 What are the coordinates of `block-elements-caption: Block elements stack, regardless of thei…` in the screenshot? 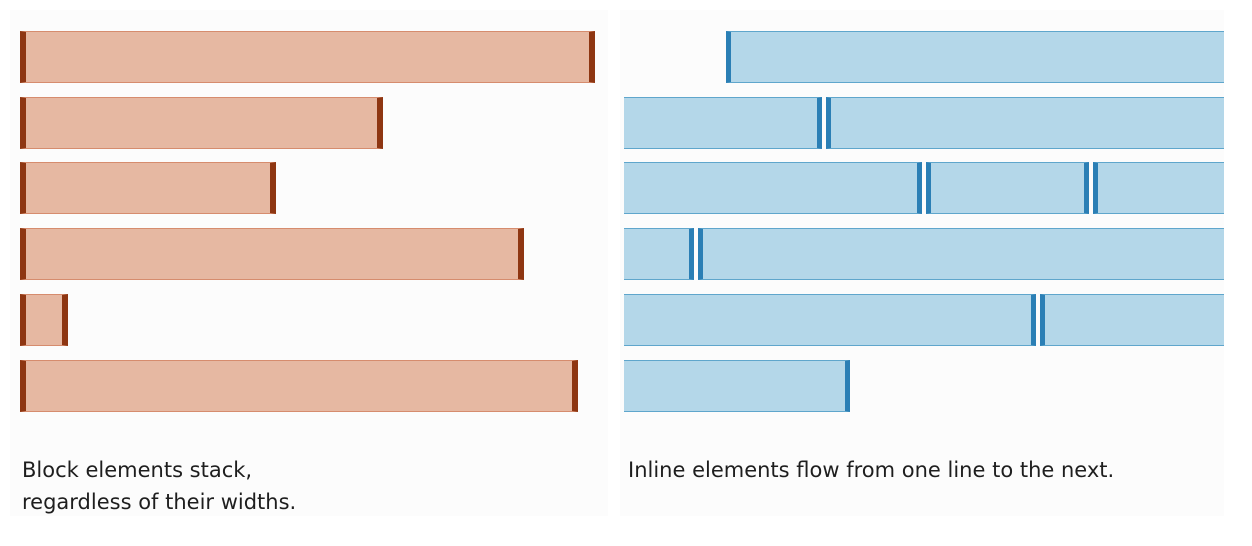 It's located at (159, 486).